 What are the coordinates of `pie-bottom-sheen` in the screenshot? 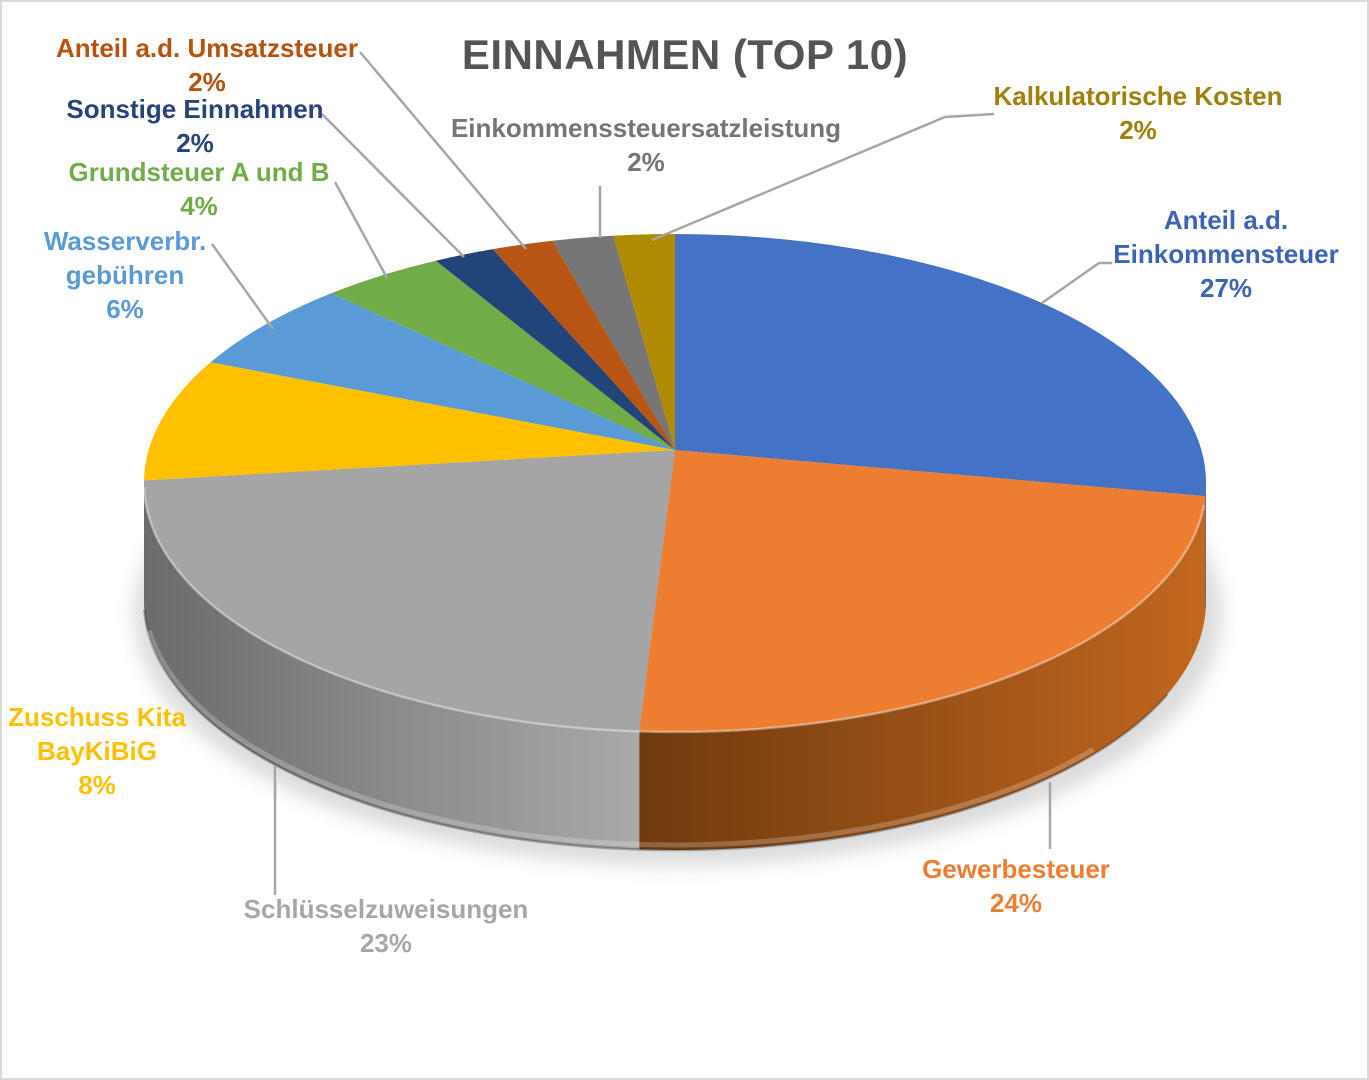 It's located at (620, 738).